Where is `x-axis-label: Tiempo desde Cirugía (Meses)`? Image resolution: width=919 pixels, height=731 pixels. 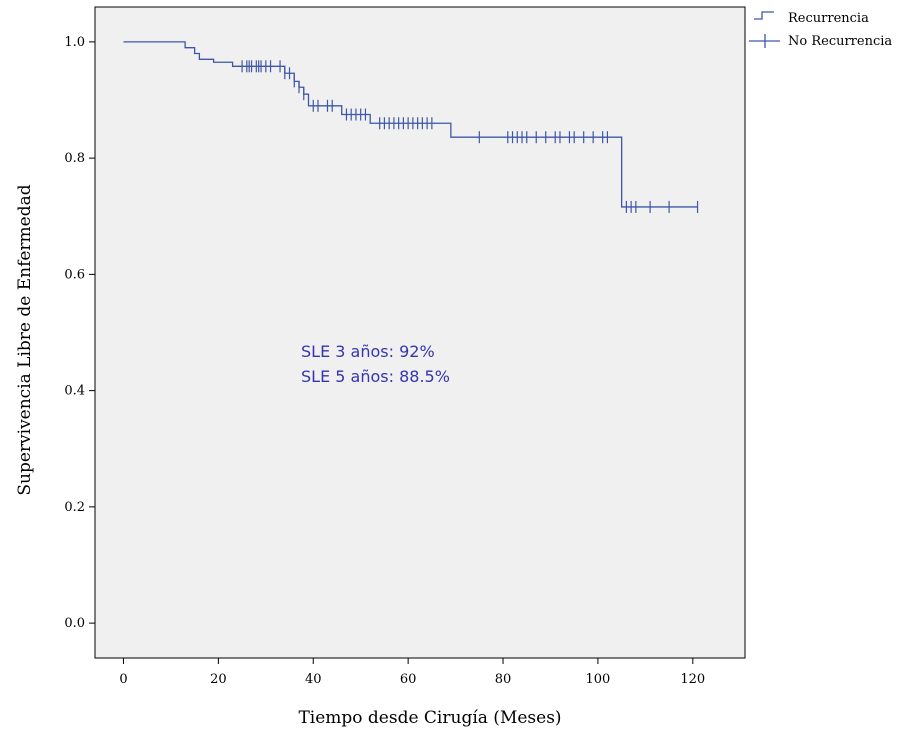
x-axis-label: Tiempo desde Cirugía (Meses) is located at coordinates (429, 718).